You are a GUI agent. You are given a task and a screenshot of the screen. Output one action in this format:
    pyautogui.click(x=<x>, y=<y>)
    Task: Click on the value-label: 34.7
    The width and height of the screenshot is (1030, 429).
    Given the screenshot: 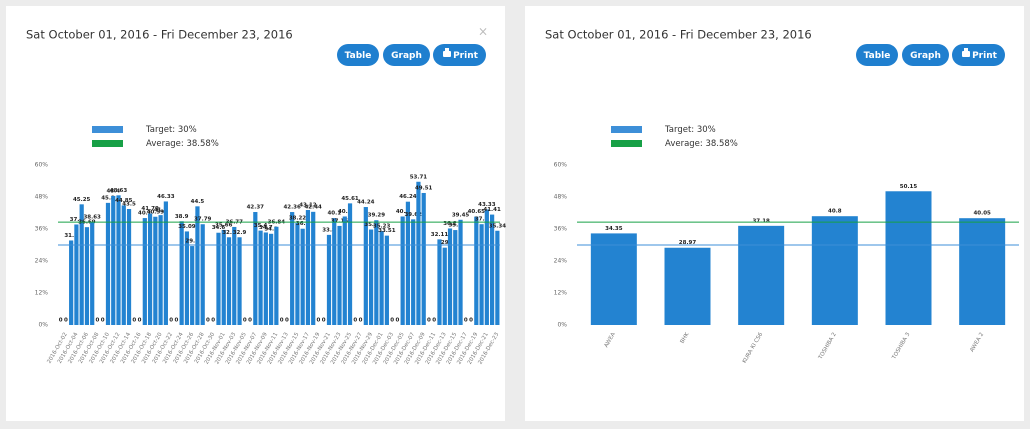 What is the action you would take?
    pyautogui.click(x=266, y=228)
    